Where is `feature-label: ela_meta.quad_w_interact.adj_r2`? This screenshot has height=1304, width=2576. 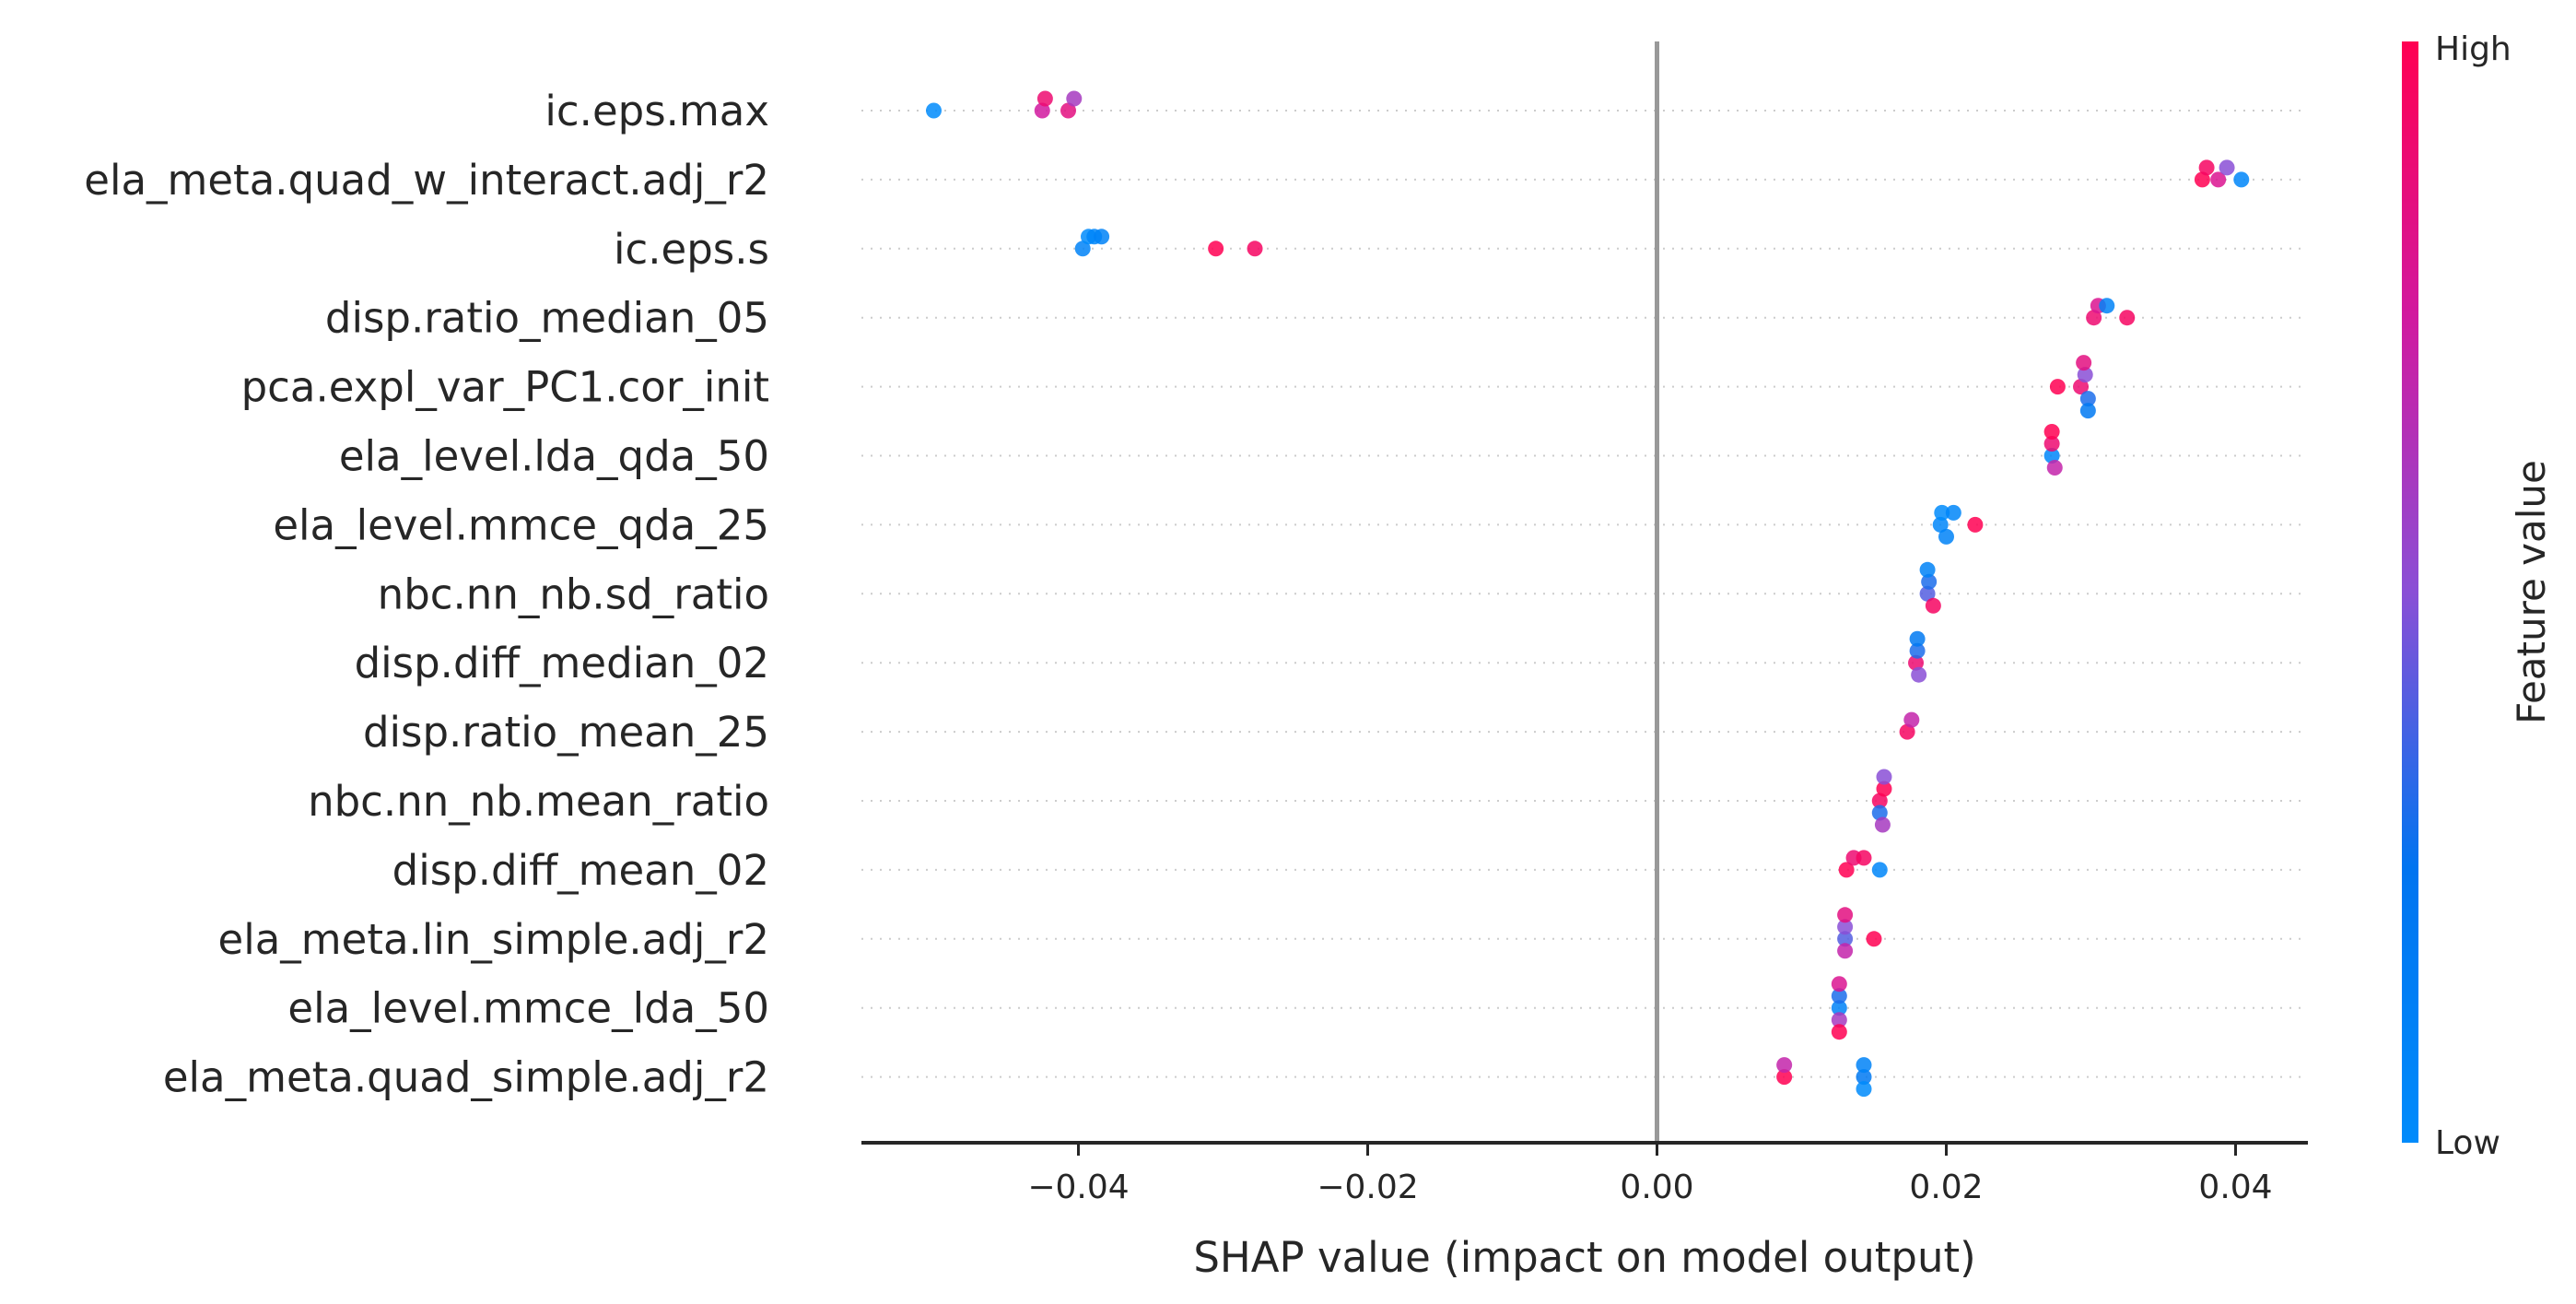
feature-label: ela_meta.quad_w_interact.adj_r2 is located at coordinates (427, 180).